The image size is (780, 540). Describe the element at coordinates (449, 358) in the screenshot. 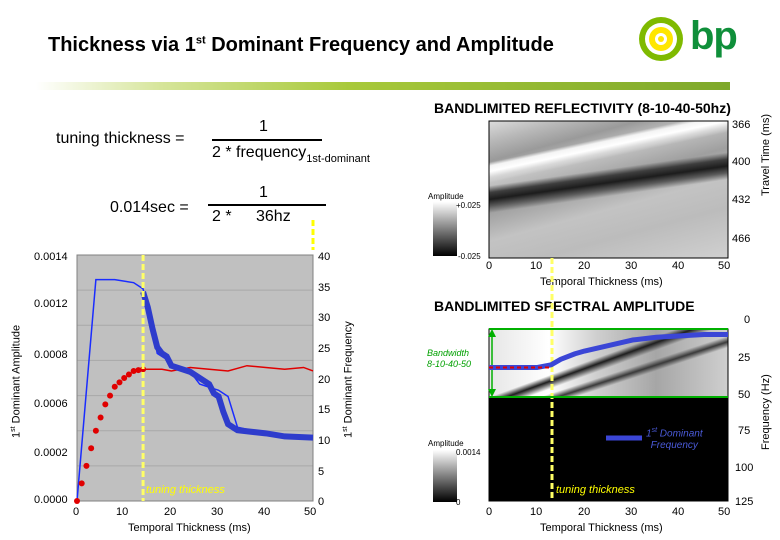

I see `bandwidth-label: Bandwidth 8-10-40-50` at that location.